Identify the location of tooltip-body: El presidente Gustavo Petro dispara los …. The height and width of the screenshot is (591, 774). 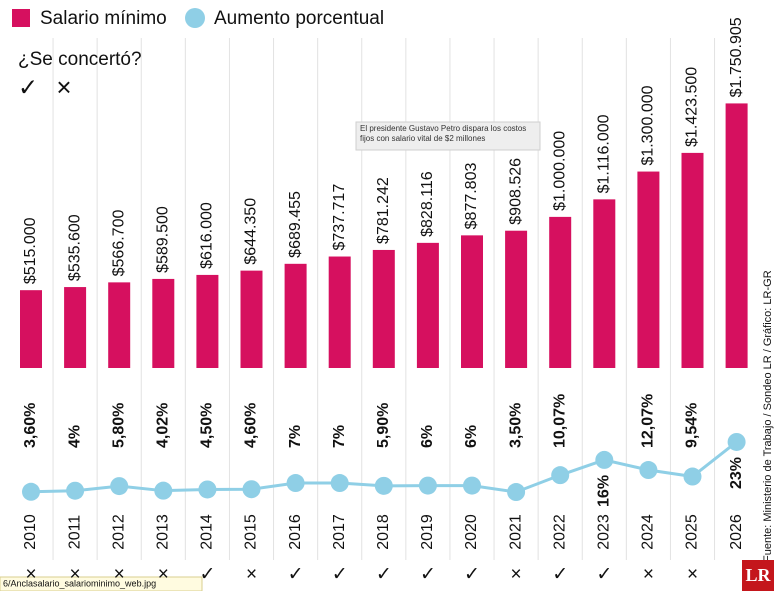
(443, 133).